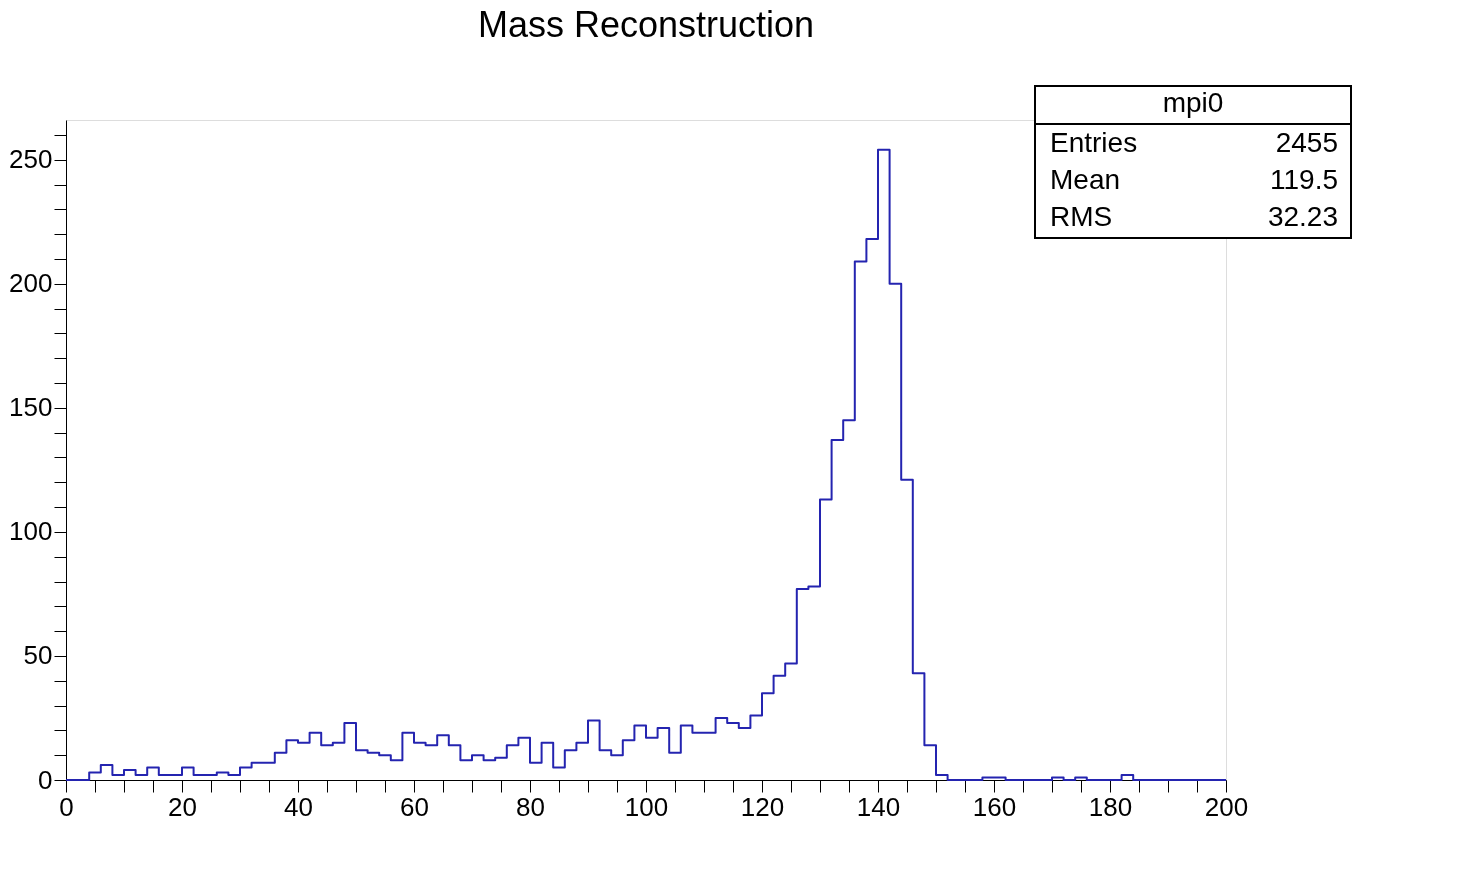 The height and width of the screenshot is (879, 1475). I want to click on y-tick-label: 200, so click(31, 283).